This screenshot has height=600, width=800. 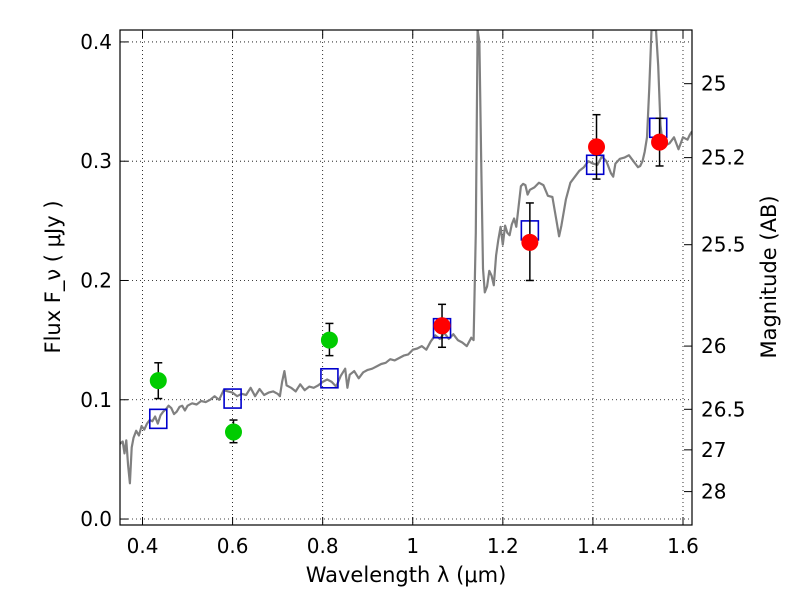 I want to click on y-tick-label: 0.1, so click(x=96, y=400).